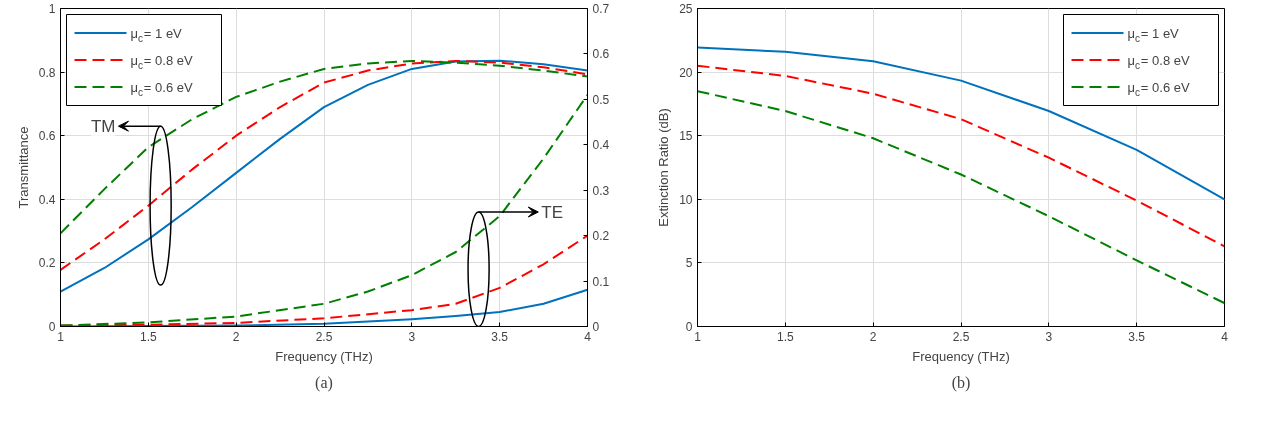 This screenshot has width=1275, height=429. Describe the element at coordinates (601, 281) in the screenshot. I see `y2-tick-label: 0.1` at that location.